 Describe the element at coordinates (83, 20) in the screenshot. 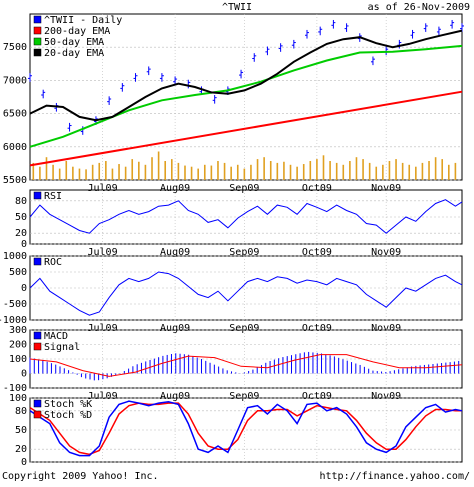

I see `legend-label: ^TWII - Daily` at that location.